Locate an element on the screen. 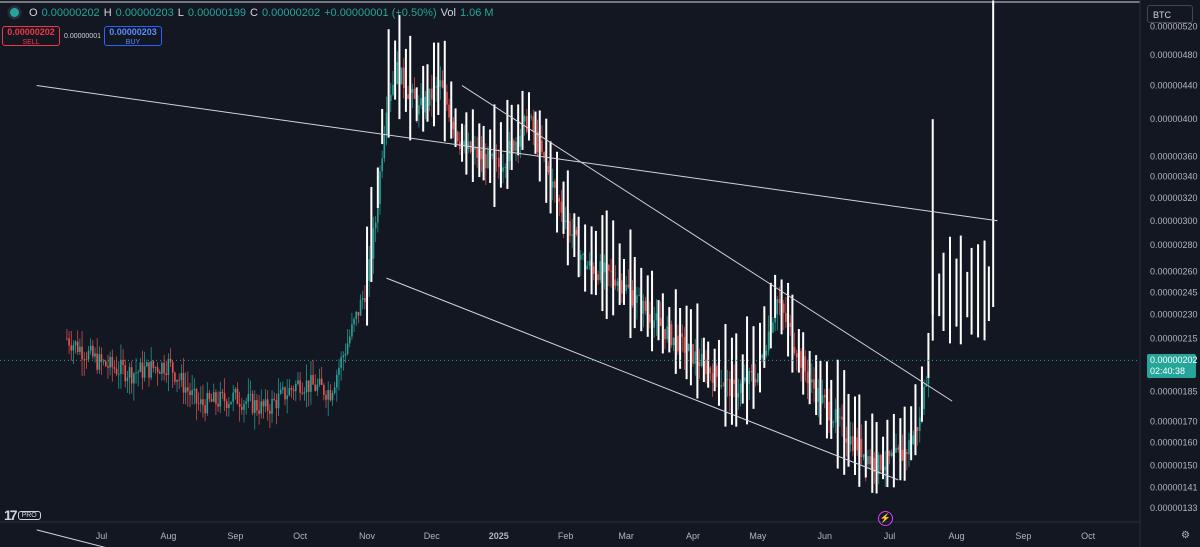 The width and height of the screenshot is (1200, 547). sell-price: 0.00000202 is located at coordinates (31, 32).